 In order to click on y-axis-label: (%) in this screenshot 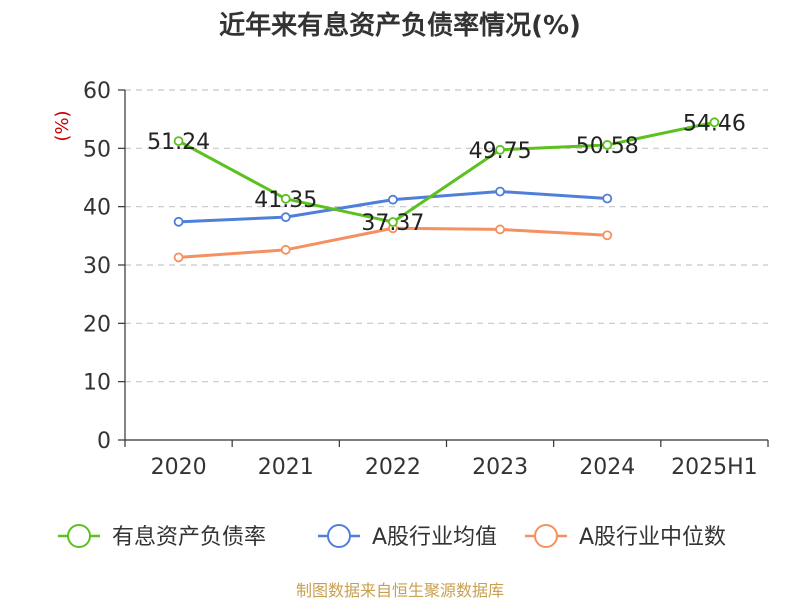, I will do `click(62, 125)`.